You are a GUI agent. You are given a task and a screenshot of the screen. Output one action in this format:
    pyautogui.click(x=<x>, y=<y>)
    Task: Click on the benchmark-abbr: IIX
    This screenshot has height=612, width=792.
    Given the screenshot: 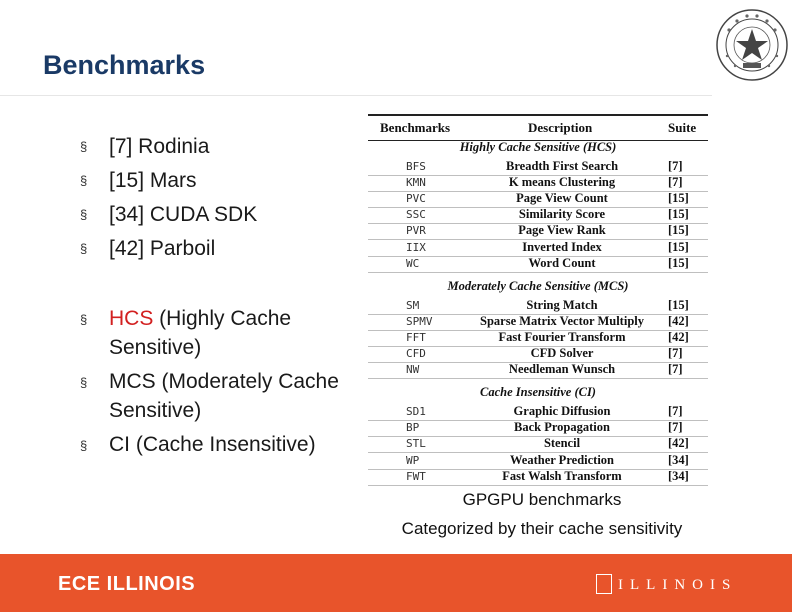 What is the action you would take?
    pyautogui.click(x=416, y=247)
    